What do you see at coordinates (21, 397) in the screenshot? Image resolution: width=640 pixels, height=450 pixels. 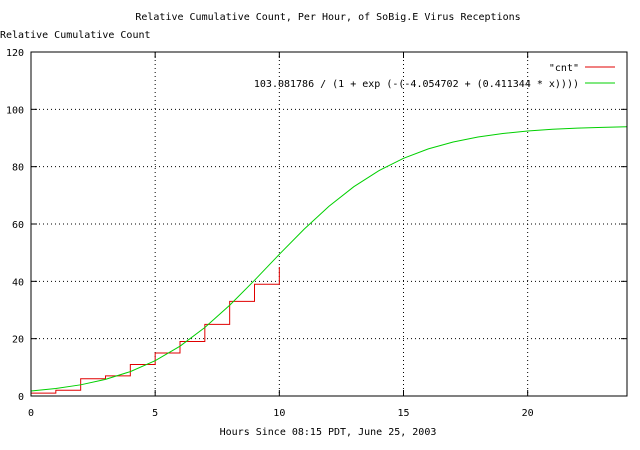 I see `y-tick-label: 0` at bounding box center [21, 397].